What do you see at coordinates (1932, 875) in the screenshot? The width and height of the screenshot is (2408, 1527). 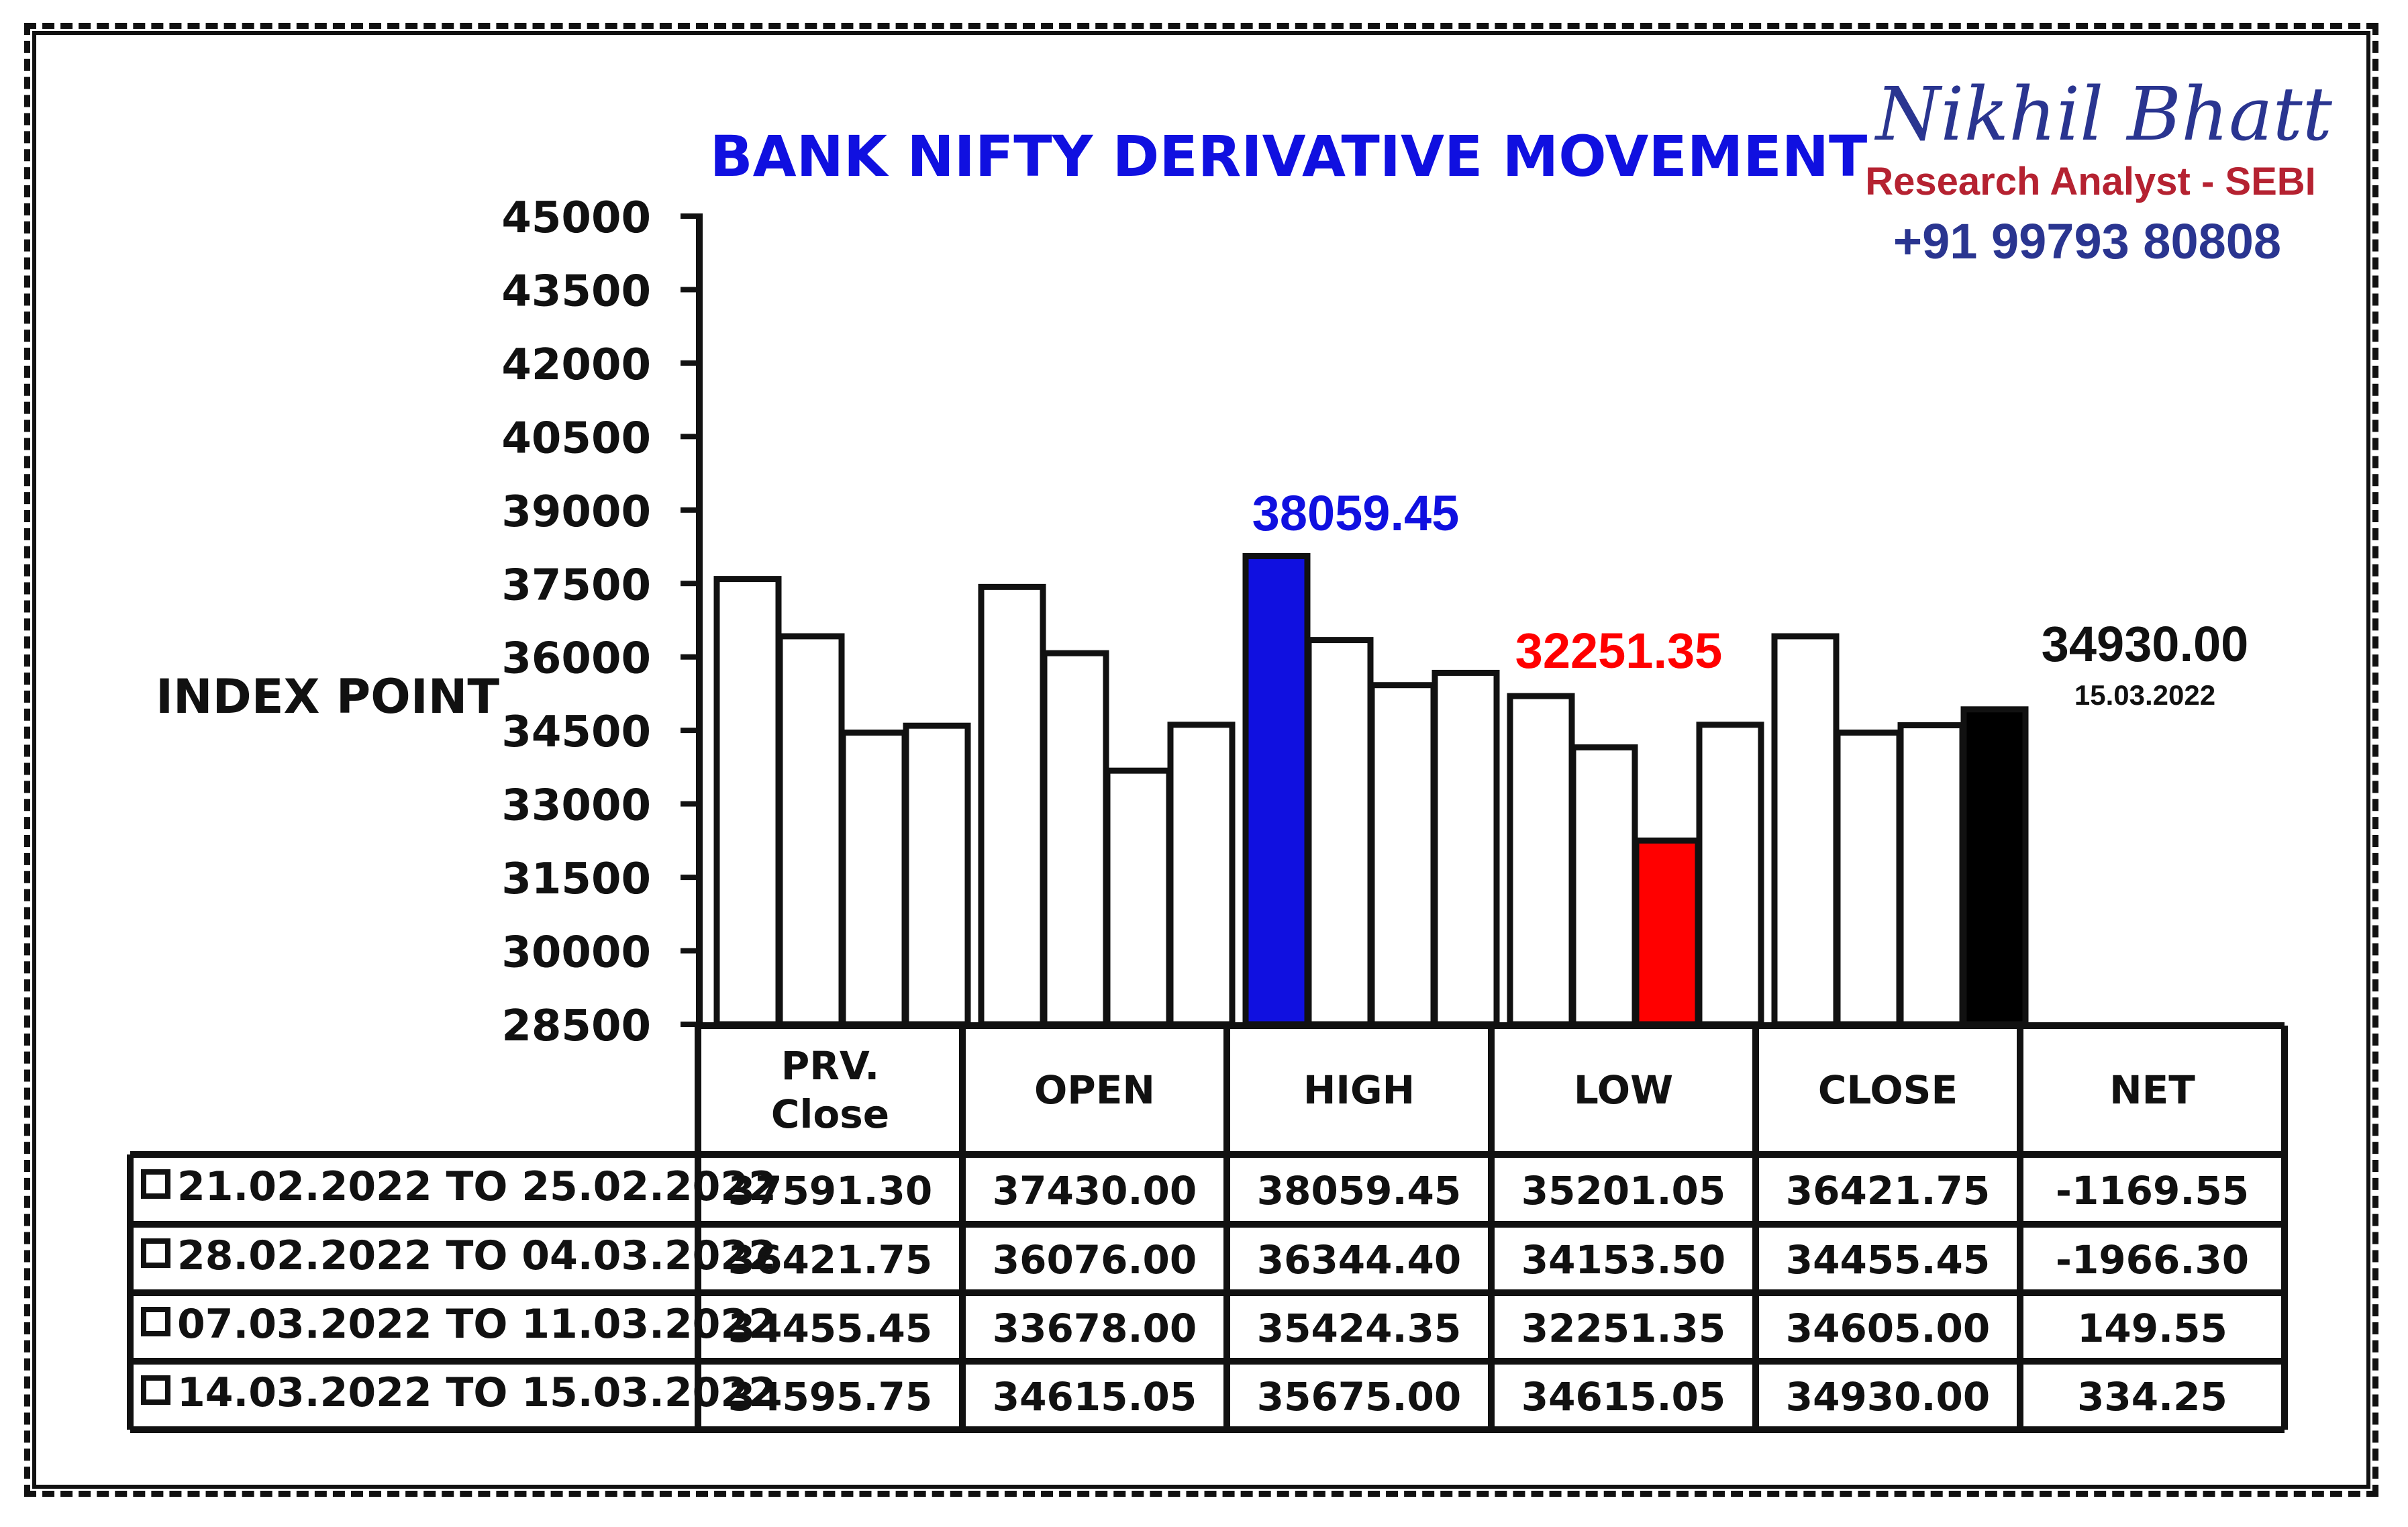 I see `bar-close-s3` at bounding box center [1932, 875].